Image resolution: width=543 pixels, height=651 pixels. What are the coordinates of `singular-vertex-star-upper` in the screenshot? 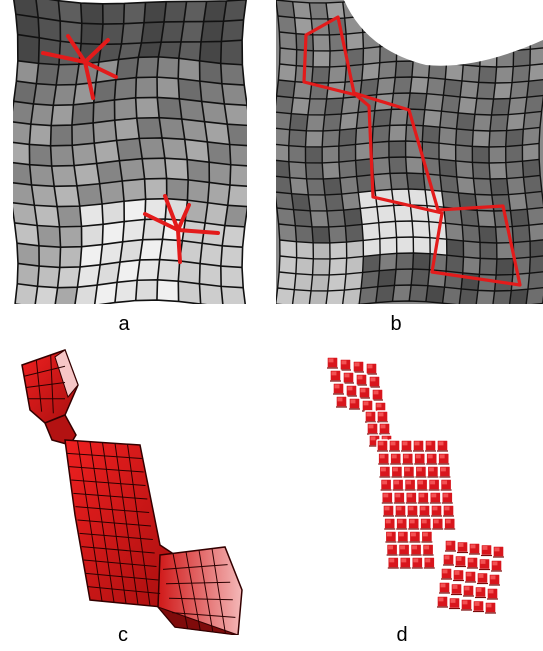 It's located at (79, 67).